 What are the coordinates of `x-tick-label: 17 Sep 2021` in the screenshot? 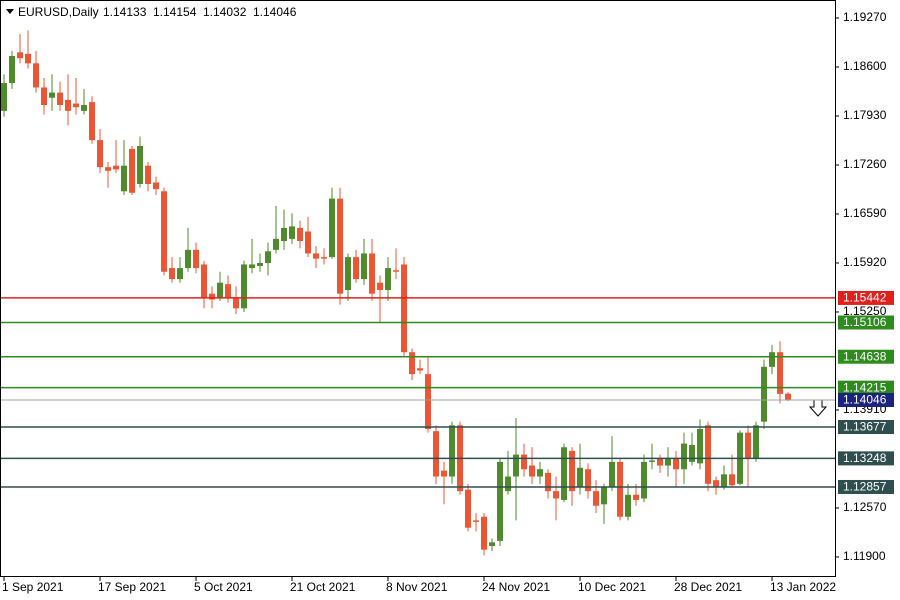 It's located at (132, 587).